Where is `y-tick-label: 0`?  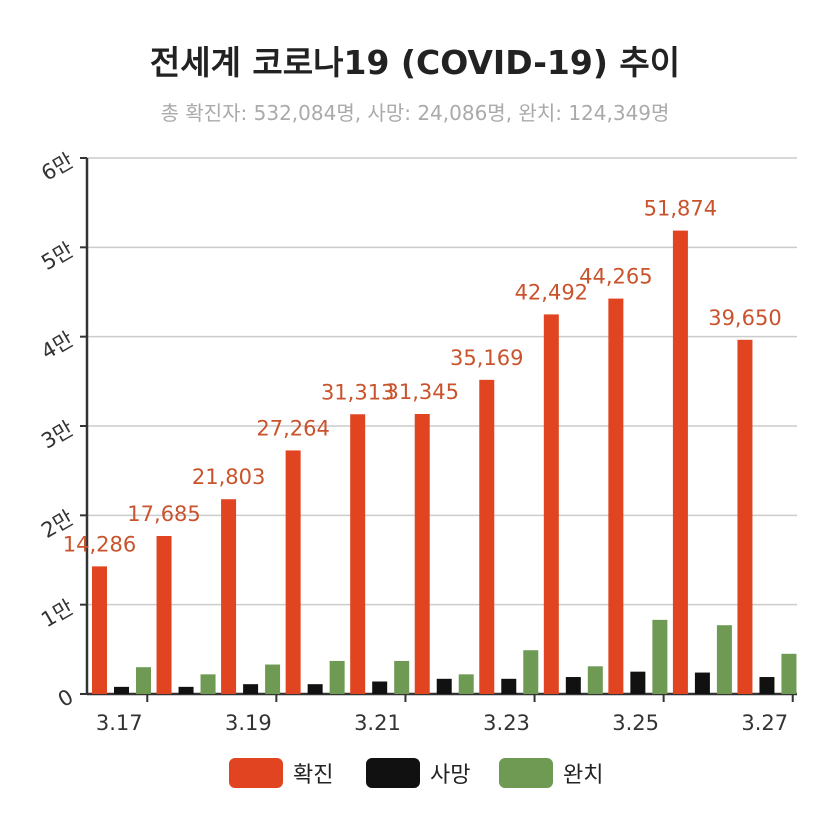
y-tick-label: 0 is located at coordinates (66, 697).